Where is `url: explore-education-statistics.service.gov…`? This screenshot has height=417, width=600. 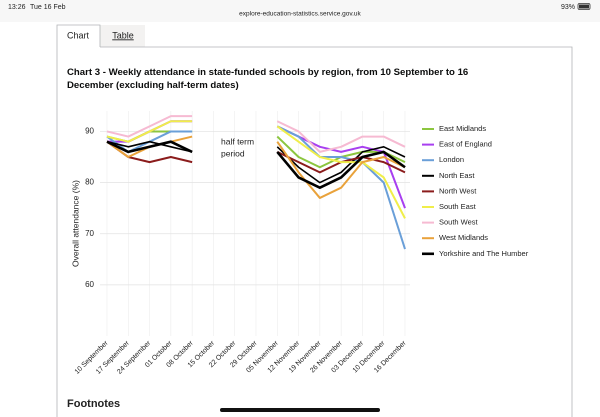
url: explore-education-statistics.service.gov… is located at coordinates (300, 14).